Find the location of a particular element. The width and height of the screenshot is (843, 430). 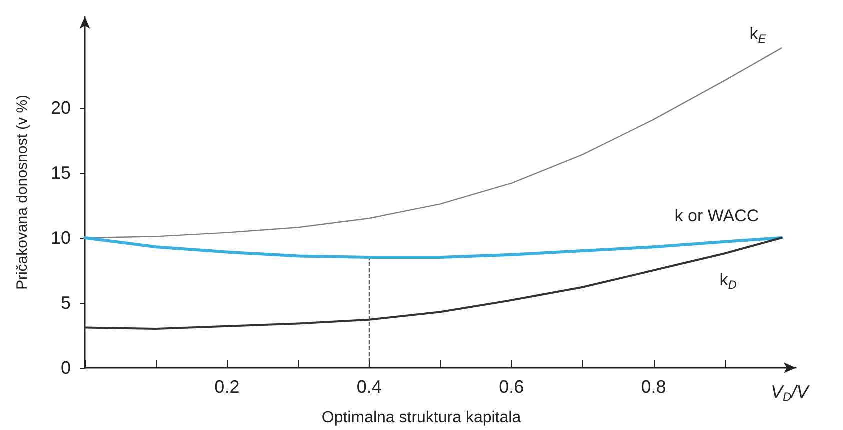

x-tick-label: 0.4 is located at coordinates (369, 387).